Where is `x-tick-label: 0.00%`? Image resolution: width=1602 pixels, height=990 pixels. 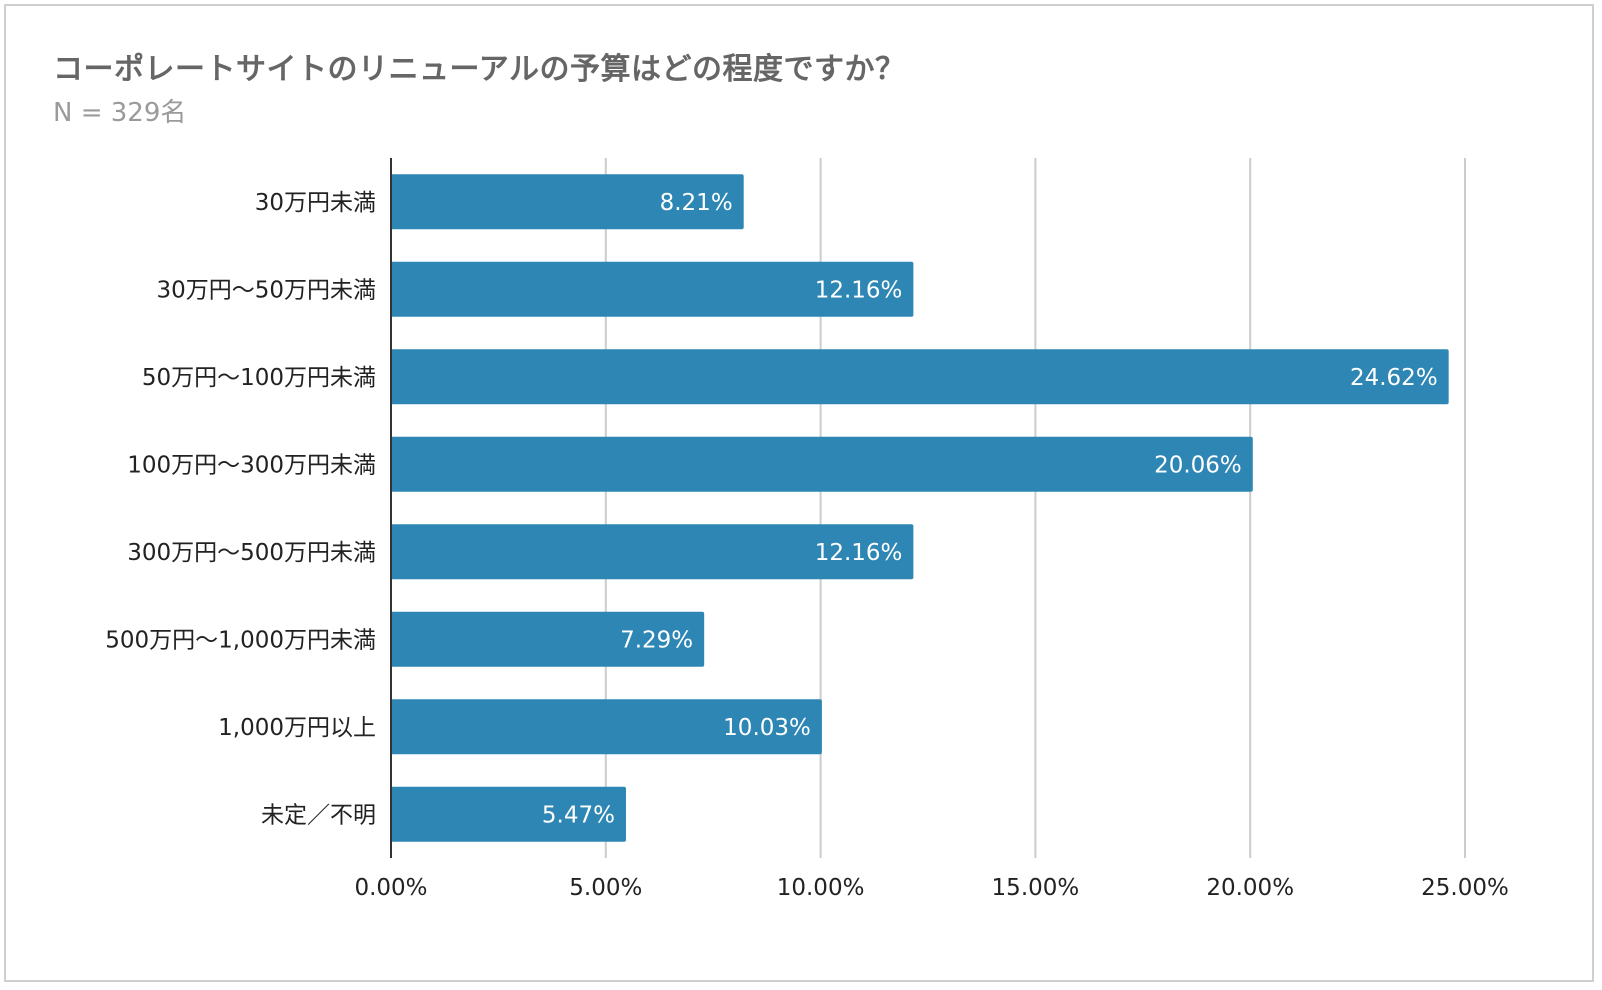 x-tick-label: 0.00% is located at coordinates (390, 888).